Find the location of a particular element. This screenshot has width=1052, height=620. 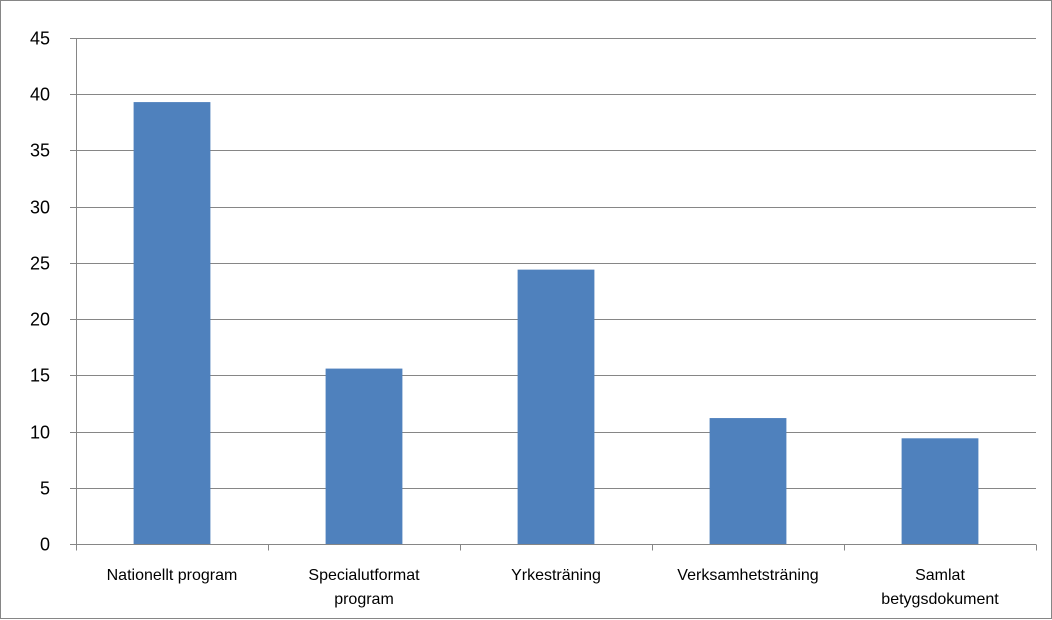

y-tick-label: 35 is located at coordinates (40, 151).